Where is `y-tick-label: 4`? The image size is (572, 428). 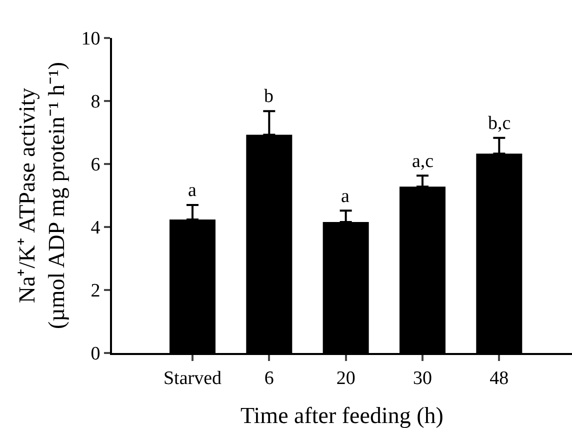
y-tick-label: 4 is located at coordinates (95, 228).